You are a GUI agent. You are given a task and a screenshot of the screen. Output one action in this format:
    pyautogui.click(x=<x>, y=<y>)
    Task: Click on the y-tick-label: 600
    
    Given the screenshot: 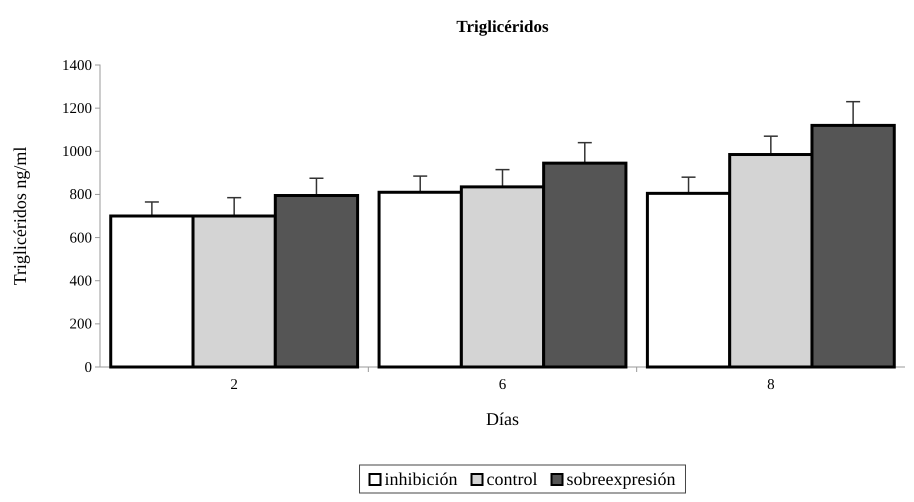 What is the action you would take?
    pyautogui.click(x=81, y=238)
    